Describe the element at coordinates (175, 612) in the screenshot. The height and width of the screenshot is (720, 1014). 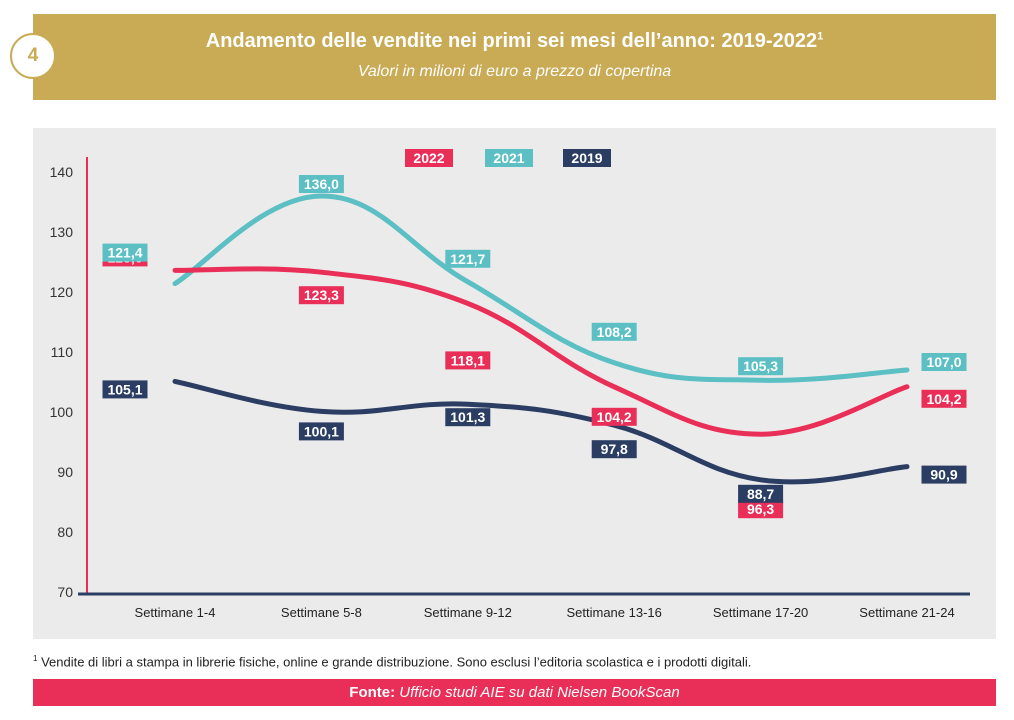
I see `x-tick-label: Settimane 1-4` at that location.